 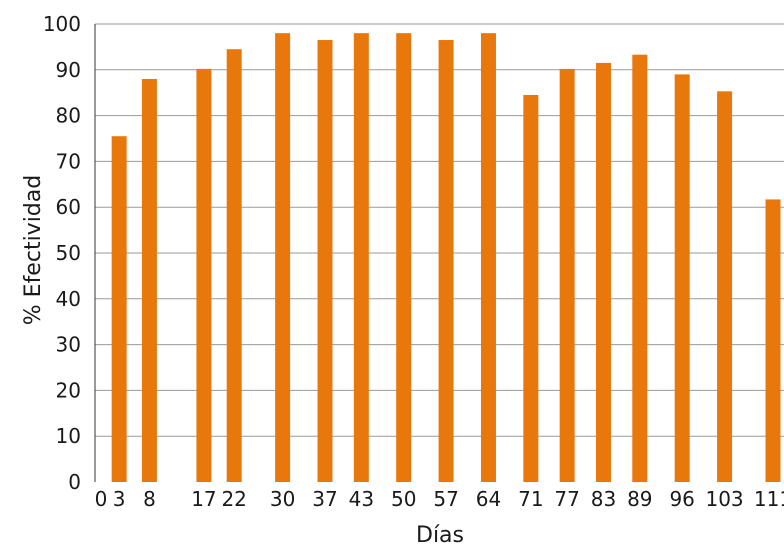 What do you see at coordinates (149, 499) in the screenshot?
I see `x-tick-label: 8` at bounding box center [149, 499].